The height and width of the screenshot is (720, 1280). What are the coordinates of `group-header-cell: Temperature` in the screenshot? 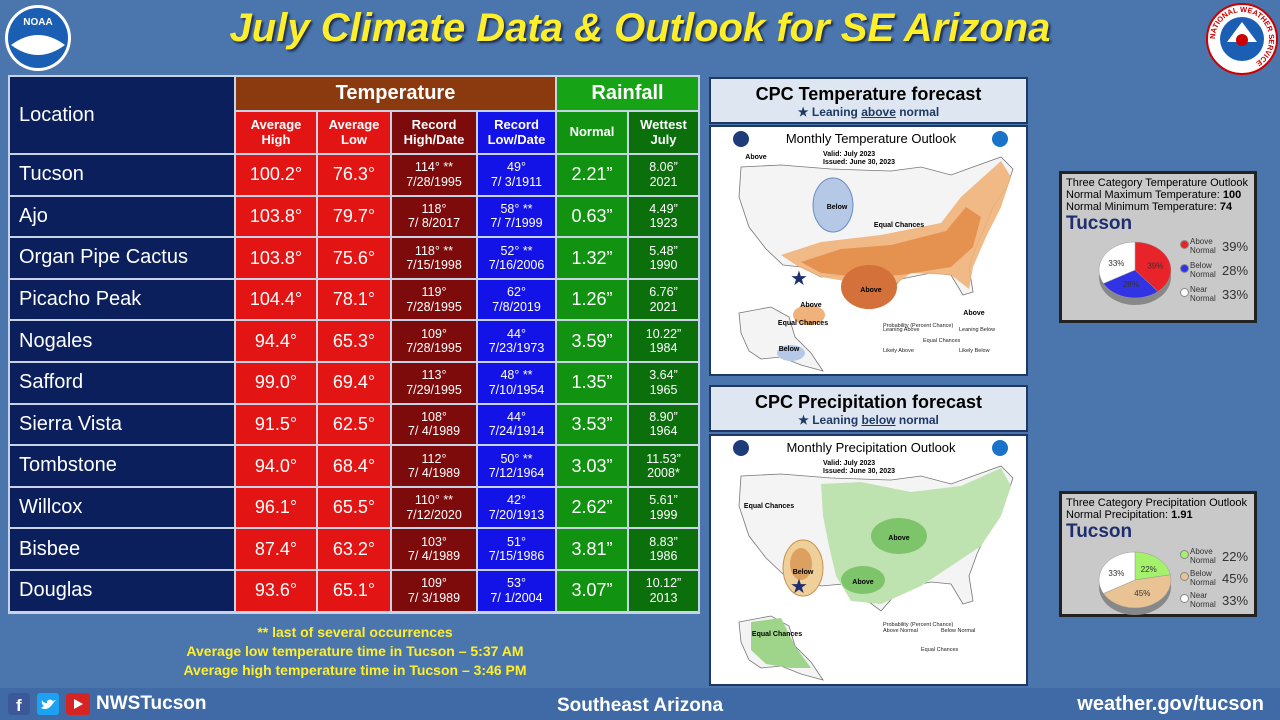 It's located at (395, 93).